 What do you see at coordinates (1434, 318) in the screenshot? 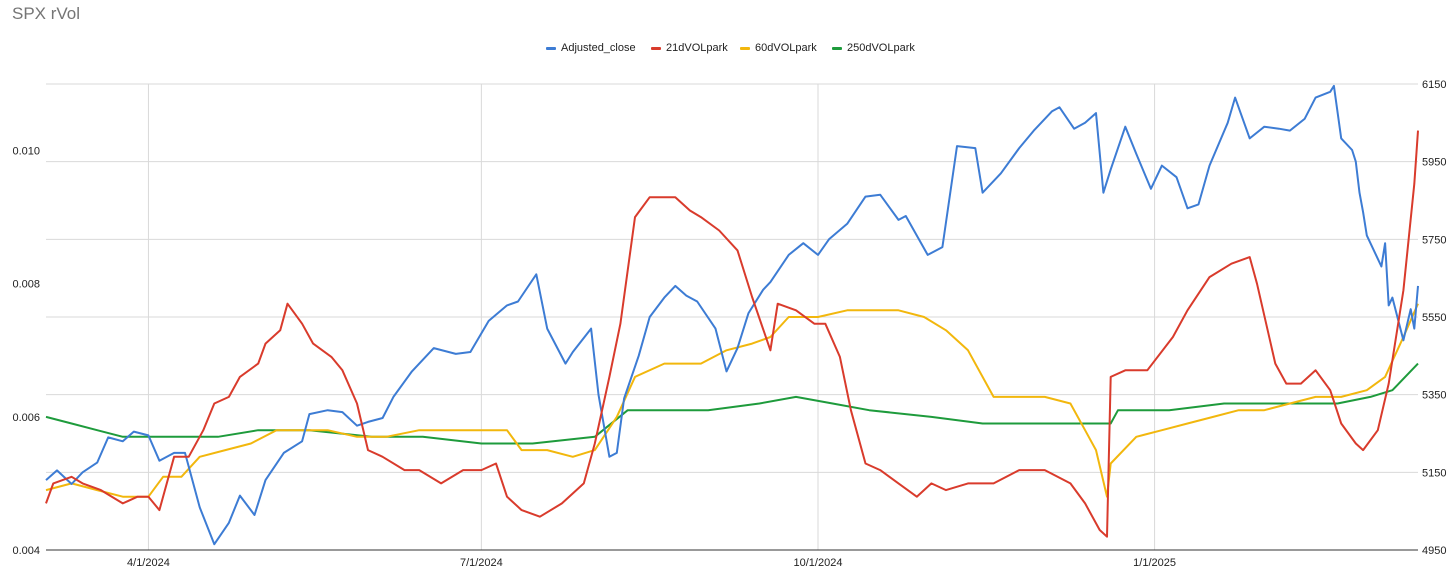
I see `y-right-tick-label: 5550` at bounding box center [1434, 318].